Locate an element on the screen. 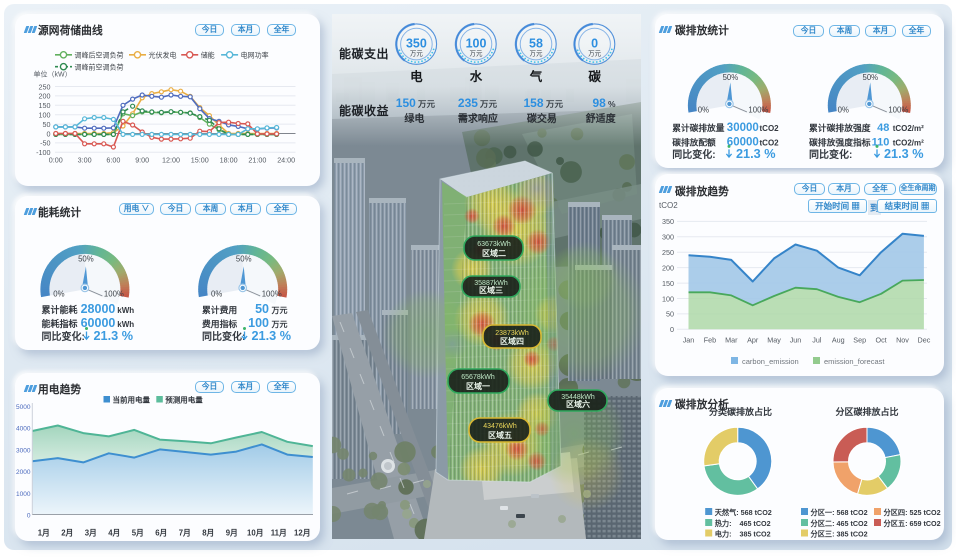 Image resolution: width=956 pixels, height=557 pixels. svg-text: 碳 is located at coordinates (594, 76).